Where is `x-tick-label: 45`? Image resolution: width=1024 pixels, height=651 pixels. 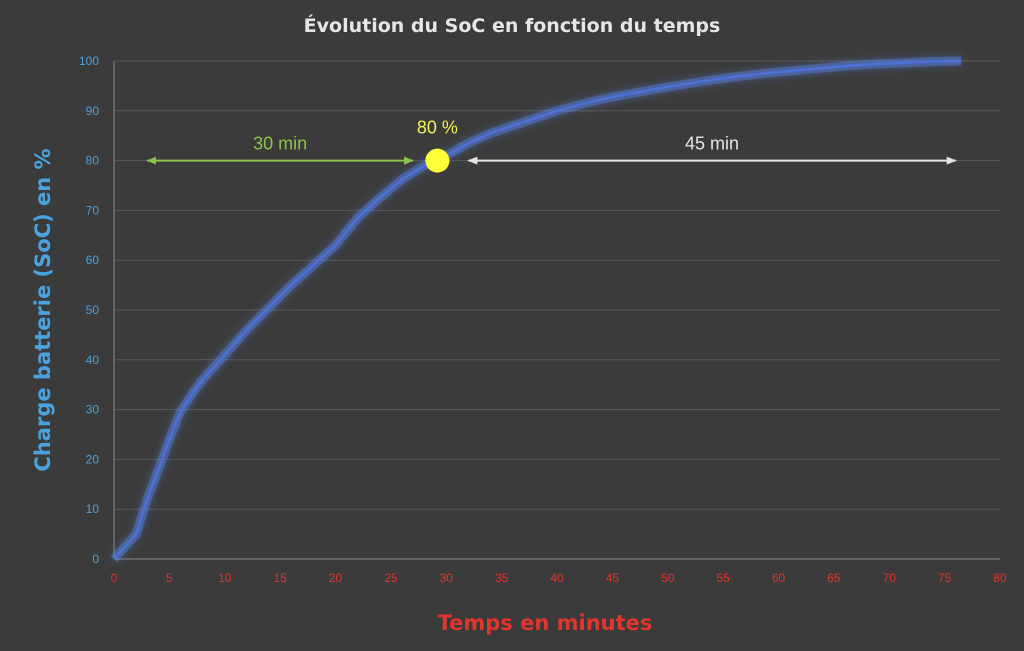
x-tick-label: 45 is located at coordinates (613, 578).